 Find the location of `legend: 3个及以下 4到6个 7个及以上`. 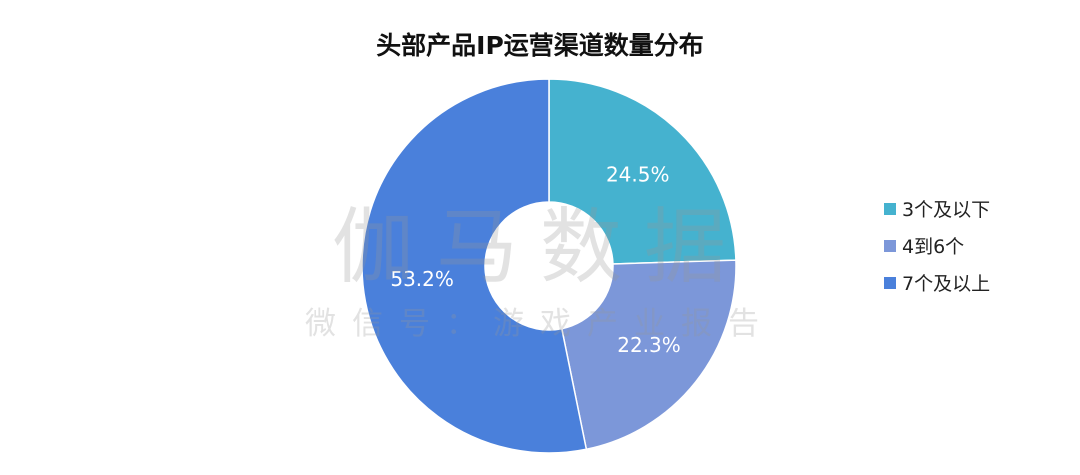

legend: 3个及以下 4到6个 7个及以上 is located at coordinates (937, 245).